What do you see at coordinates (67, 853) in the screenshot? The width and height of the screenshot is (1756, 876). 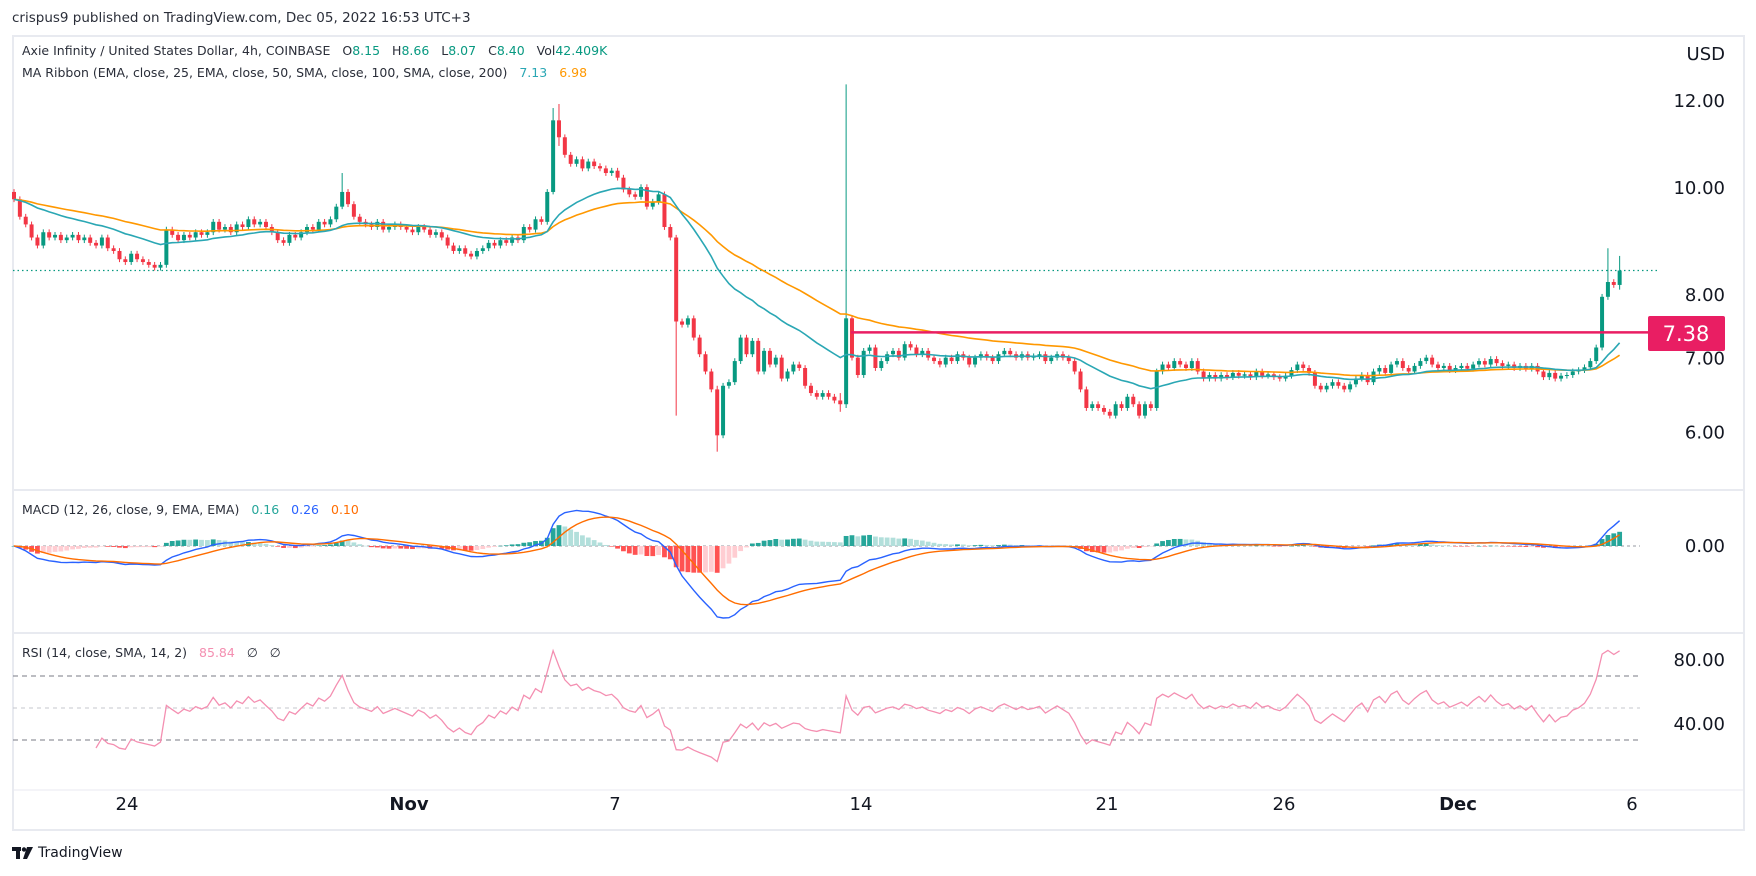 I see `footer-logo: TradingView` at bounding box center [67, 853].